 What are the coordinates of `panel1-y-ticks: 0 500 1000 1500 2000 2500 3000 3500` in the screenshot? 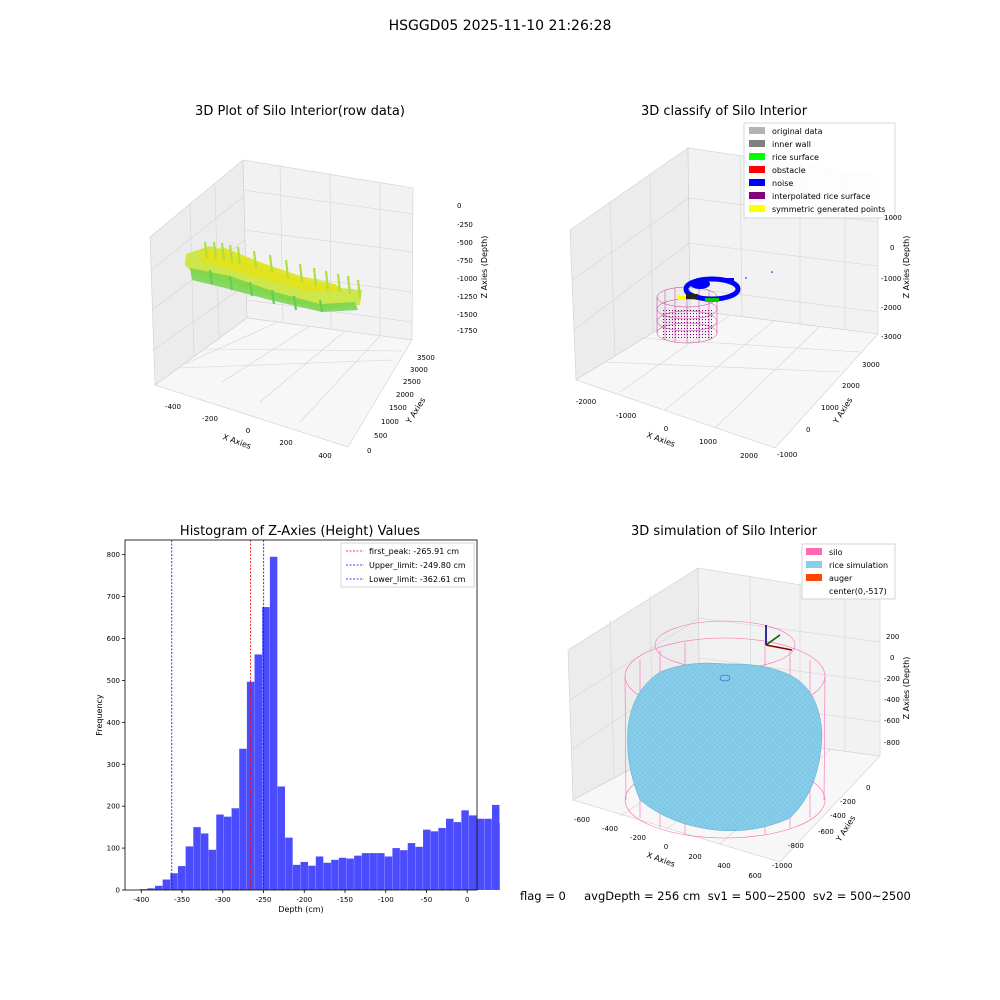 It's located at (401, 404).